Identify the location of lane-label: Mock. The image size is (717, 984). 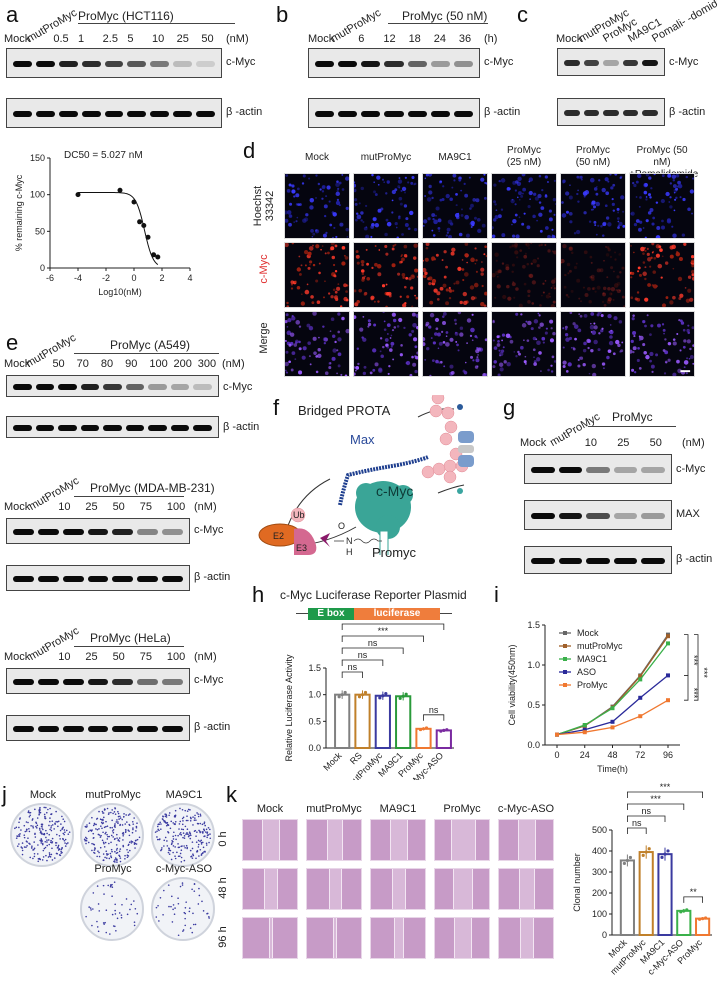
(17, 364).